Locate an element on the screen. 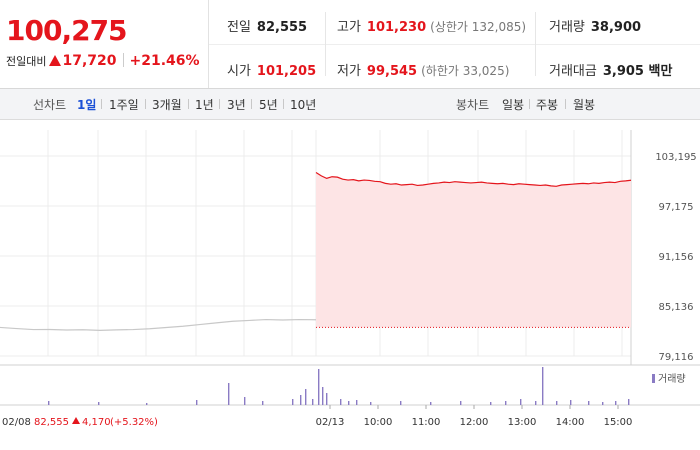  prev-percent: (+5.32%) is located at coordinates (134, 422).